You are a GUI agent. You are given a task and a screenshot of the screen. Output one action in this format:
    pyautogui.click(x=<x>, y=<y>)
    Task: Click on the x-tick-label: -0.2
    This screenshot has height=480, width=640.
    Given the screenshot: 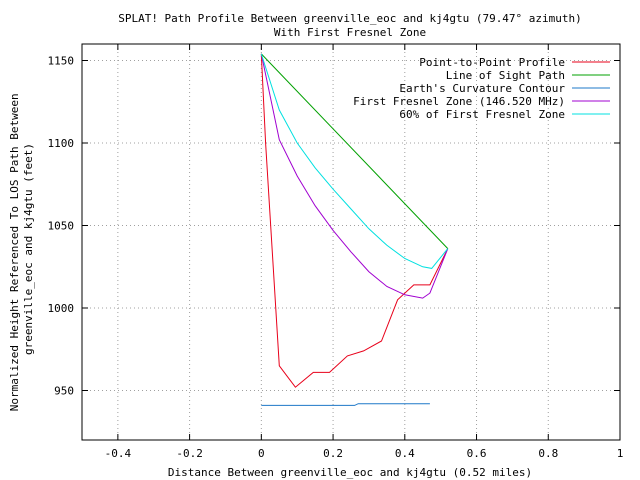 What is the action you would take?
    pyautogui.click(x=189, y=453)
    